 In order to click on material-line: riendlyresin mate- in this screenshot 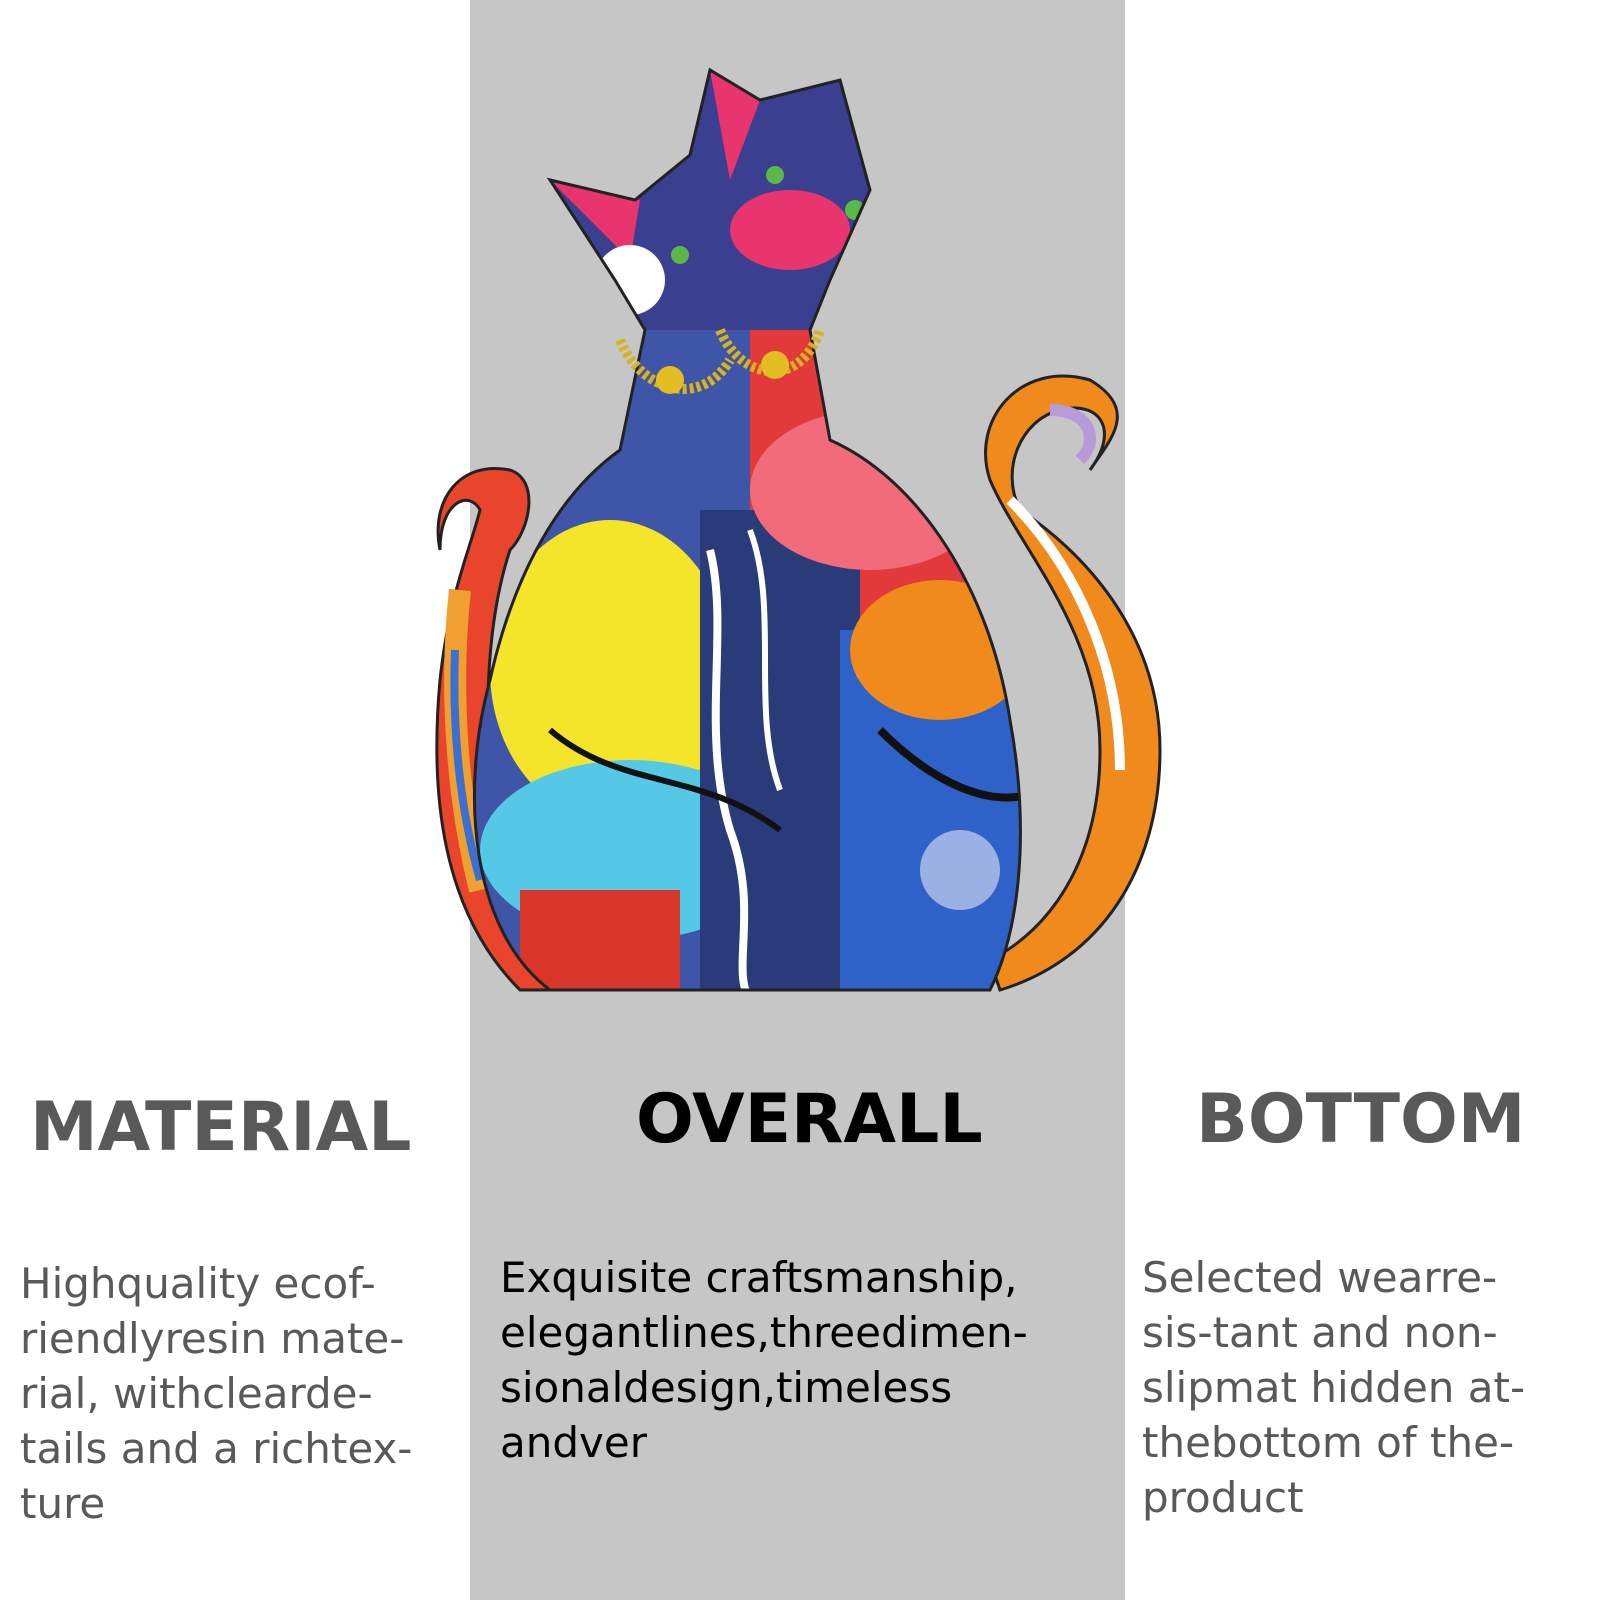, I will do `click(212, 1338)`.